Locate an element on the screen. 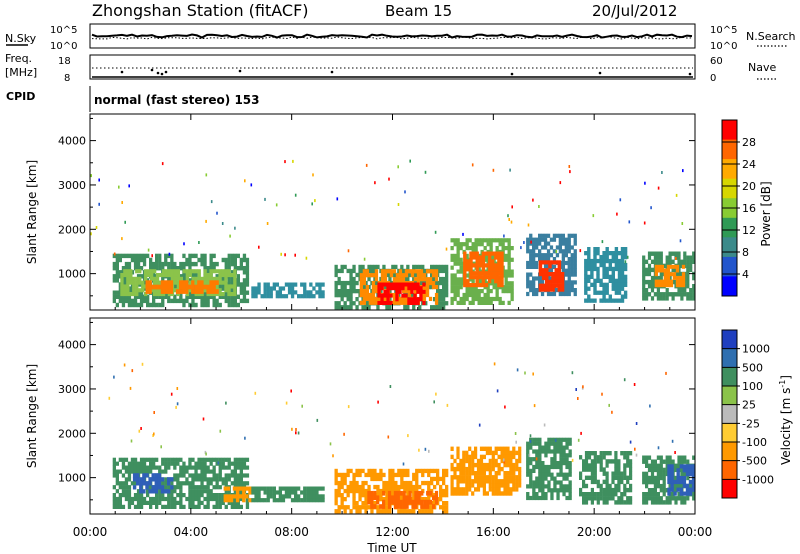 This screenshot has height=554, width=800. x-tick-label: 04:00 is located at coordinates (191, 532).